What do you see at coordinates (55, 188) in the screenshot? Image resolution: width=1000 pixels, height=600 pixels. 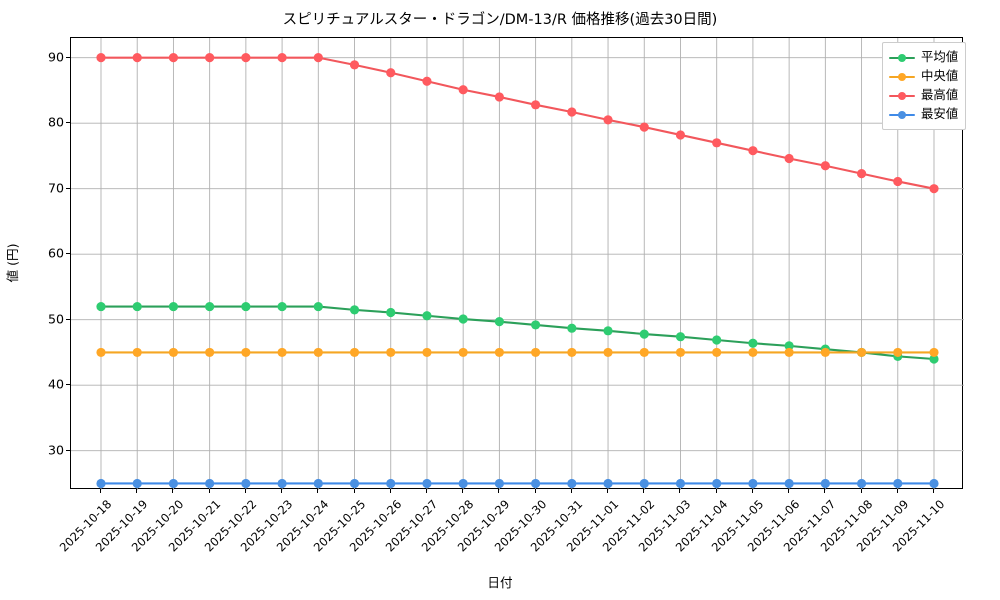 I see `y-tick-label: 70` at bounding box center [55, 188].